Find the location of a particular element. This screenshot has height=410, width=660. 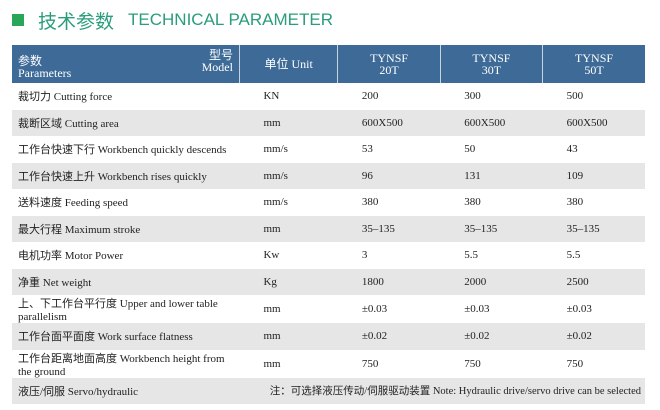

param-cell: 工作台快速下行 Workbench quickly descends is located at coordinates (122, 150).